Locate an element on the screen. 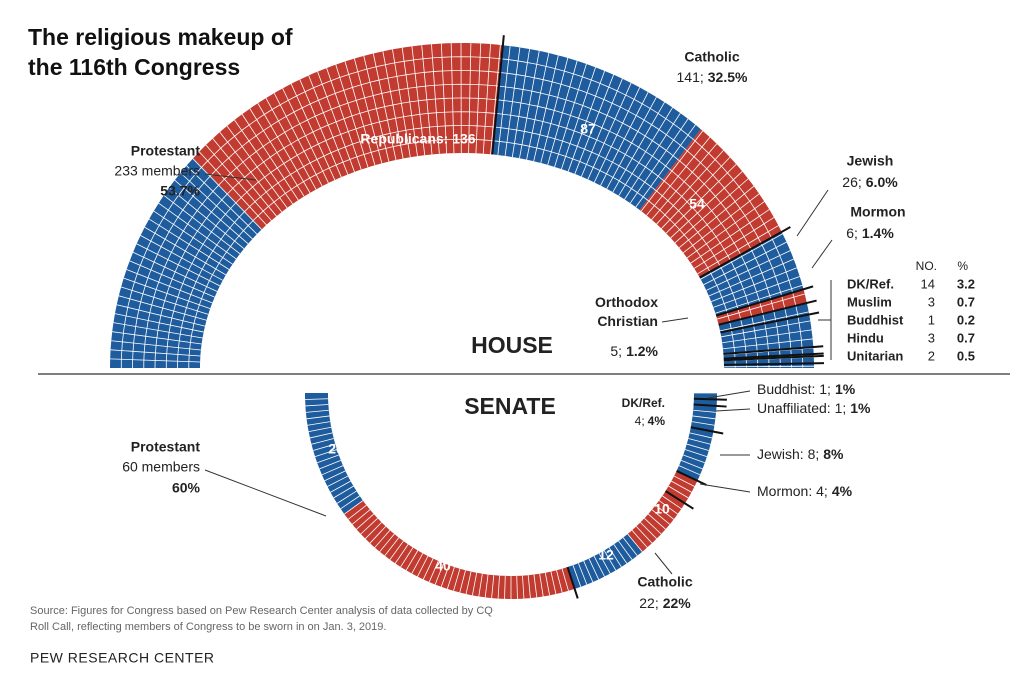 The image size is (1024, 682). group-detail: 141; 32.5% is located at coordinates (712, 77).